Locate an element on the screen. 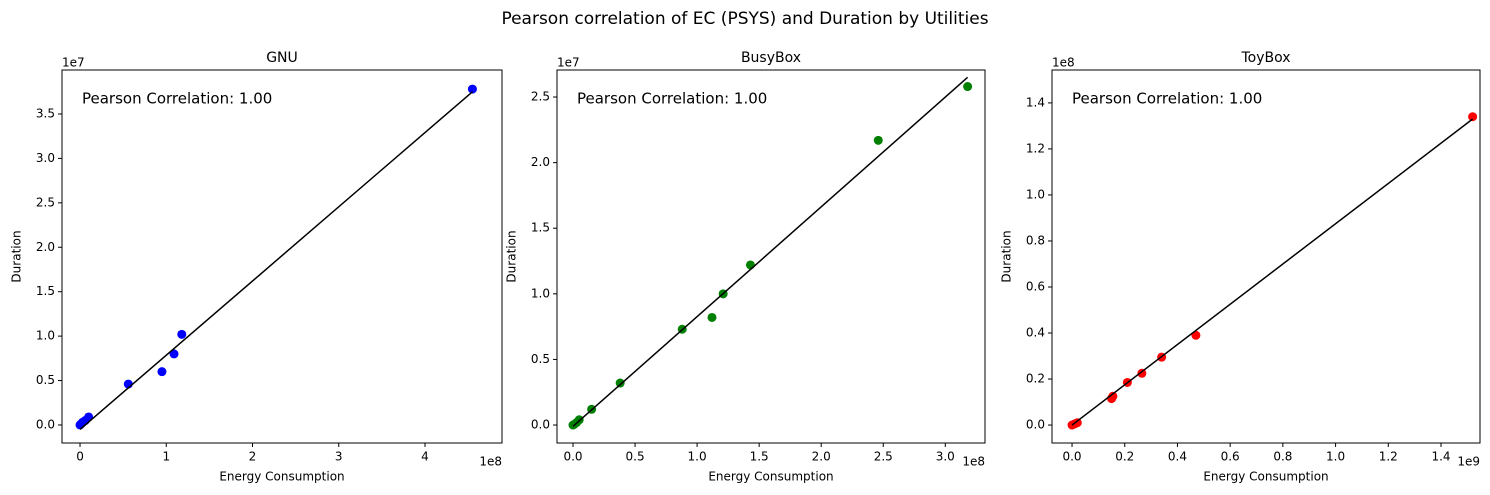 The height and width of the screenshot is (495, 1490). x-tick-label: 0.6 is located at coordinates (1230, 457).